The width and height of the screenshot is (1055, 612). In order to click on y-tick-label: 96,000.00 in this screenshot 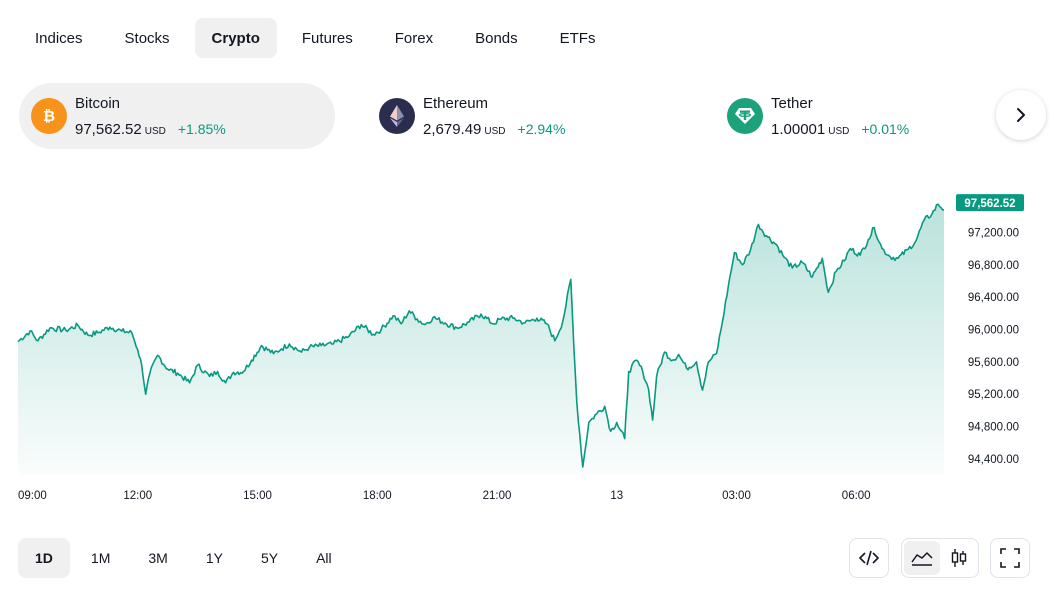, I will do `click(993, 330)`.